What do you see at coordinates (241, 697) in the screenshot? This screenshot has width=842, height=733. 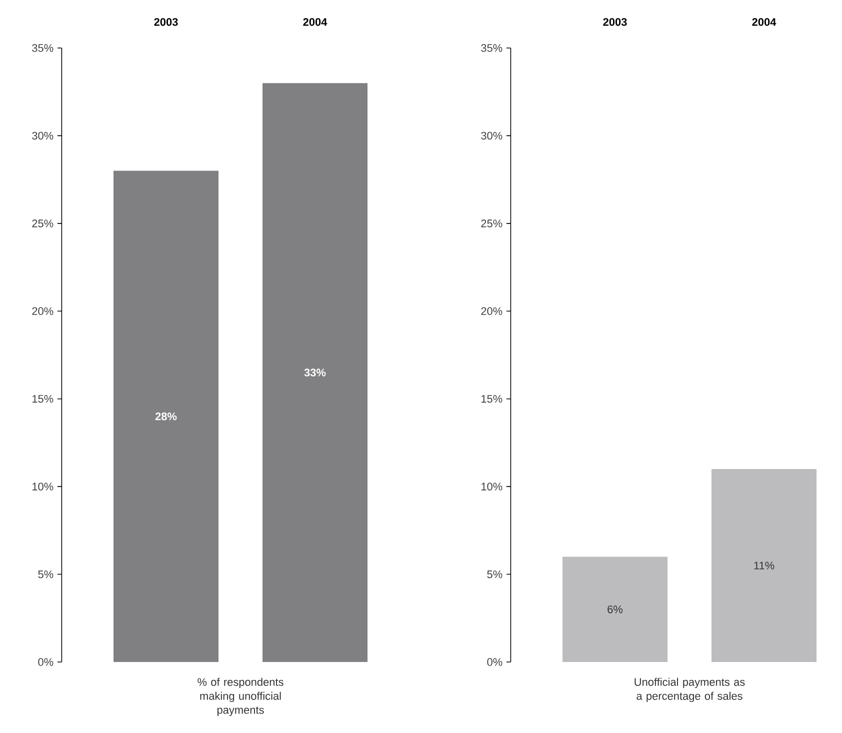 I see `x-axis-title: % of respondents making unofficial payments` at bounding box center [241, 697].